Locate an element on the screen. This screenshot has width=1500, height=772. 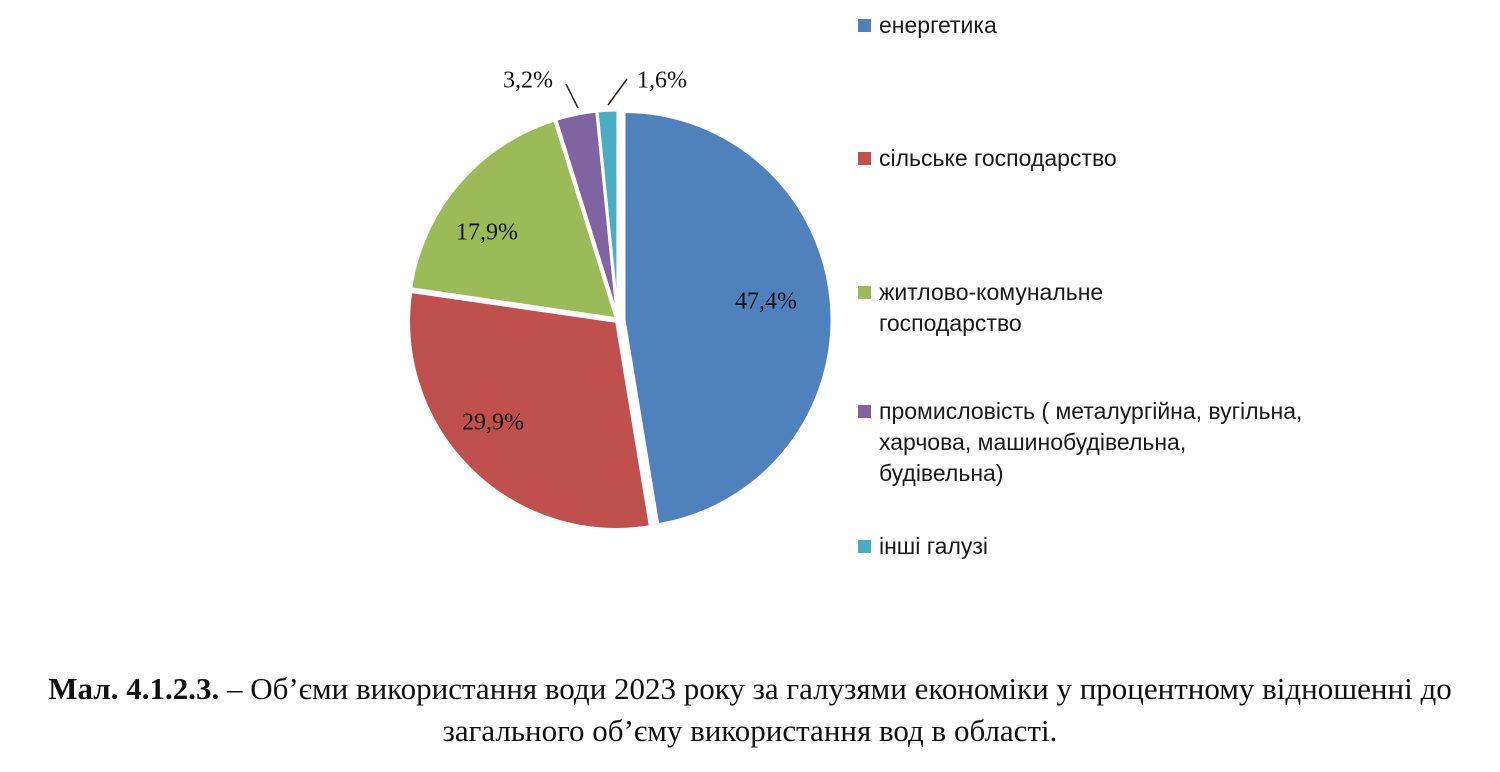
slice-label-industry: 3,2% is located at coordinates (528, 81).